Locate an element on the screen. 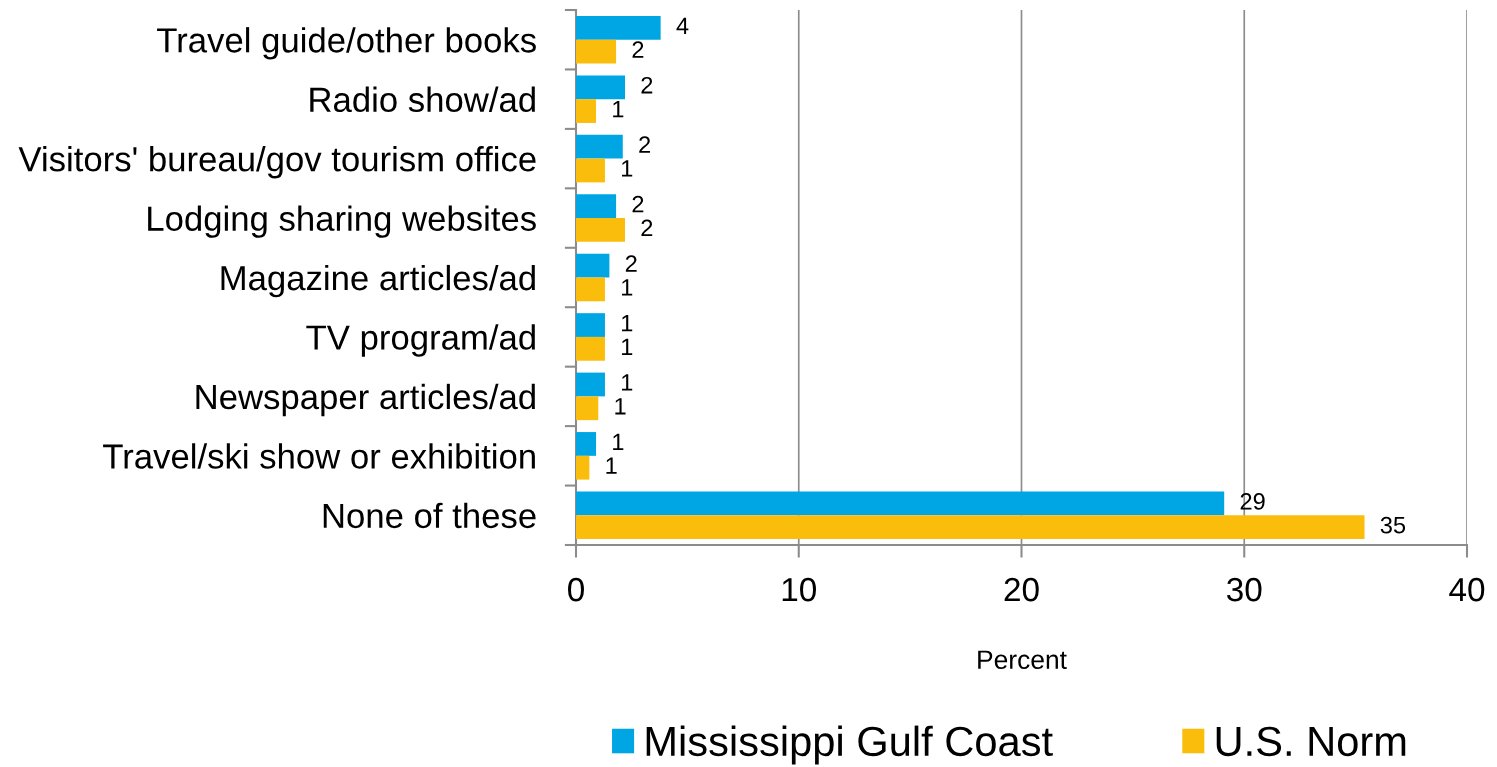  y-tick-label: Travel guide/other books is located at coordinates (346, 43).